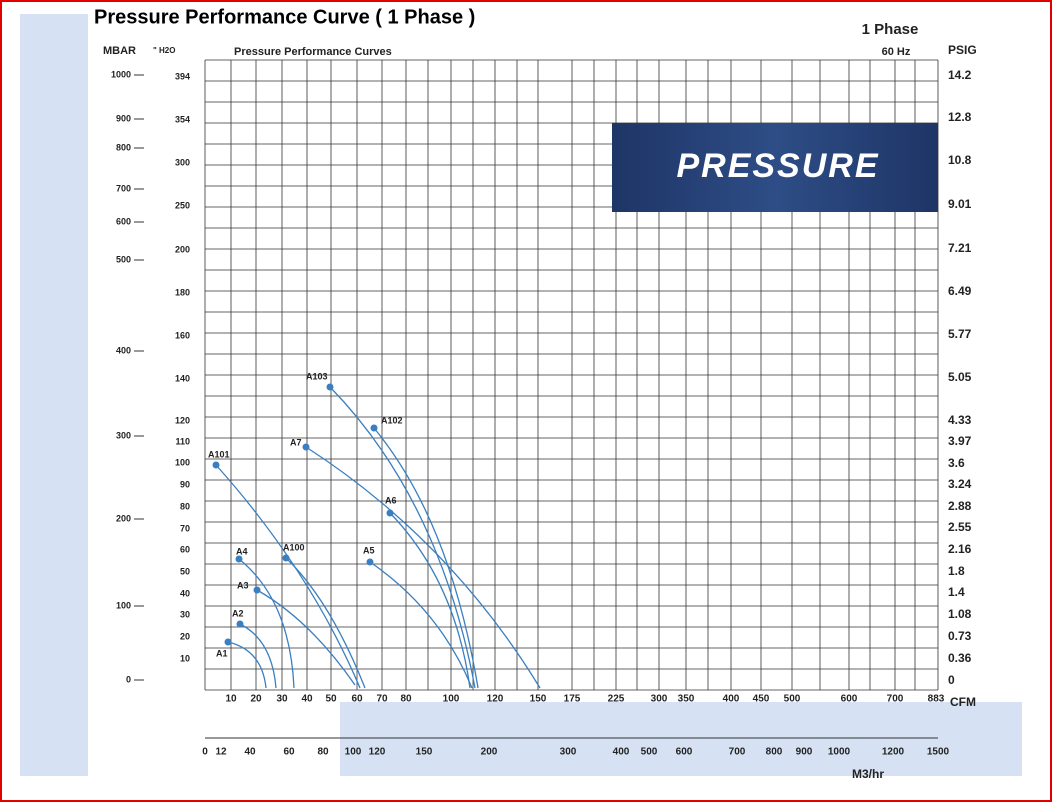 The image size is (1052, 807). What do you see at coordinates (960, 117) in the screenshot?
I see `psig-tick-label: 12.8` at bounding box center [960, 117].